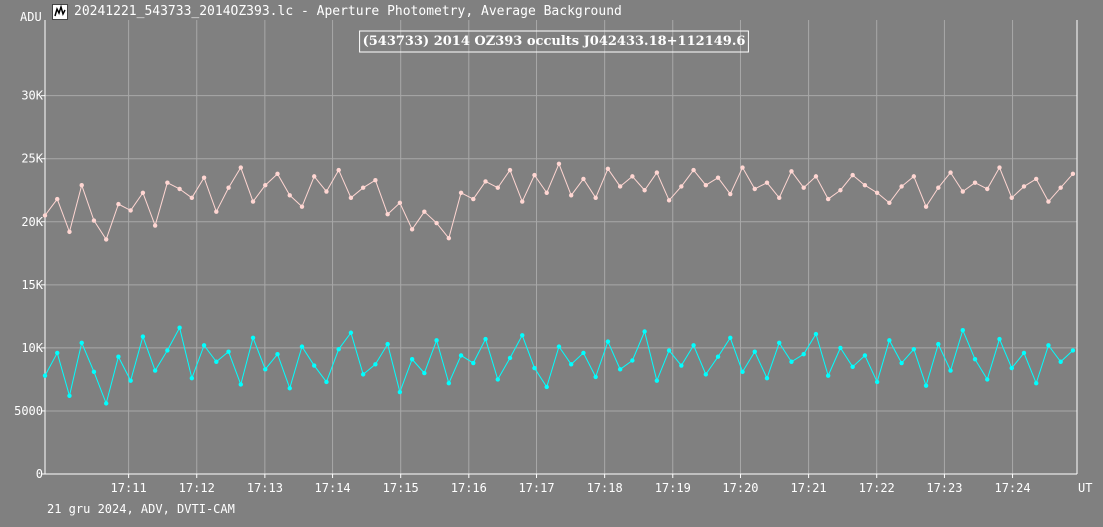 Image resolution: width=1103 pixels, height=527 pixels. What do you see at coordinates (1012, 488) in the screenshot?
I see `x-tick-label: 17:24` at bounding box center [1012, 488].